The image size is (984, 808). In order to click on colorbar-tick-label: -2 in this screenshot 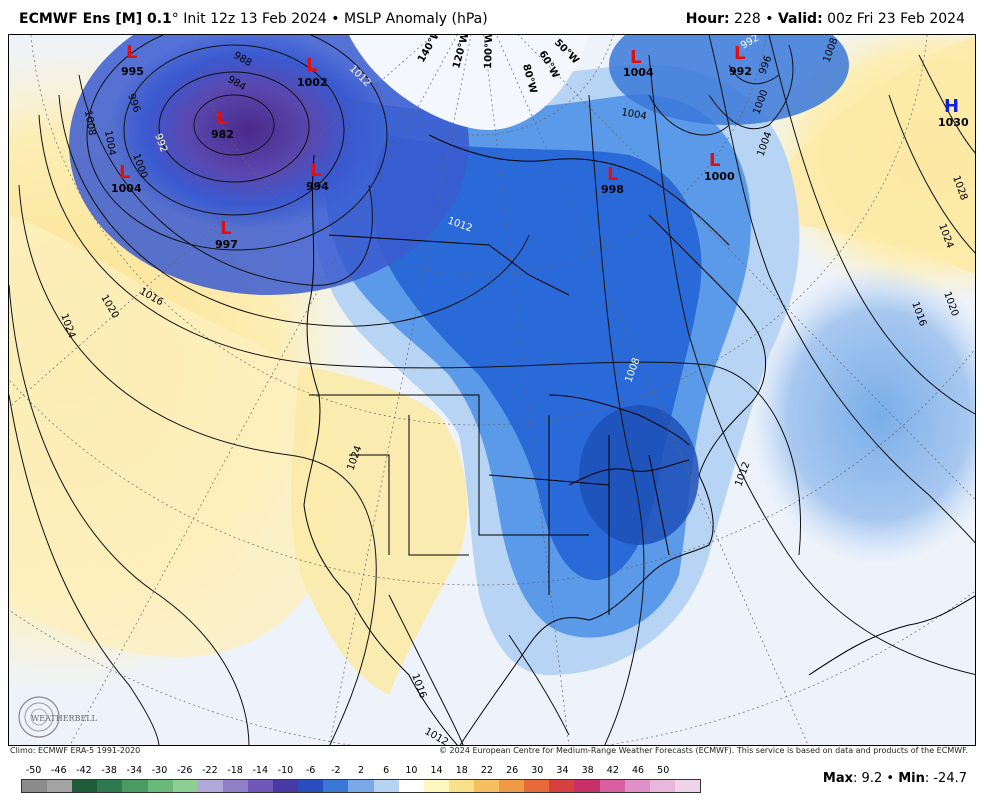, I will do `click(336, 770)`.